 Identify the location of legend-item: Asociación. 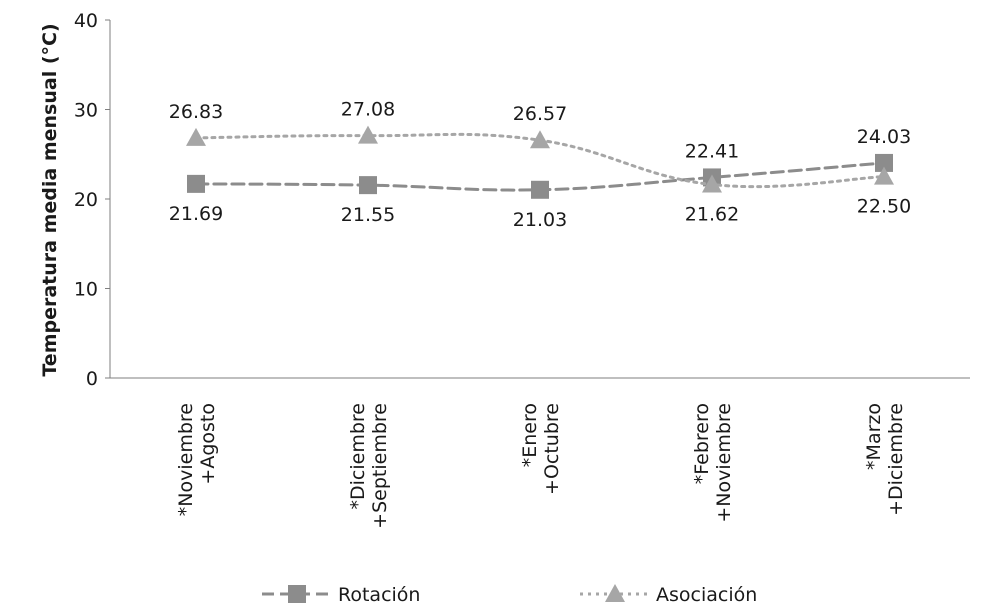
(668, 595).